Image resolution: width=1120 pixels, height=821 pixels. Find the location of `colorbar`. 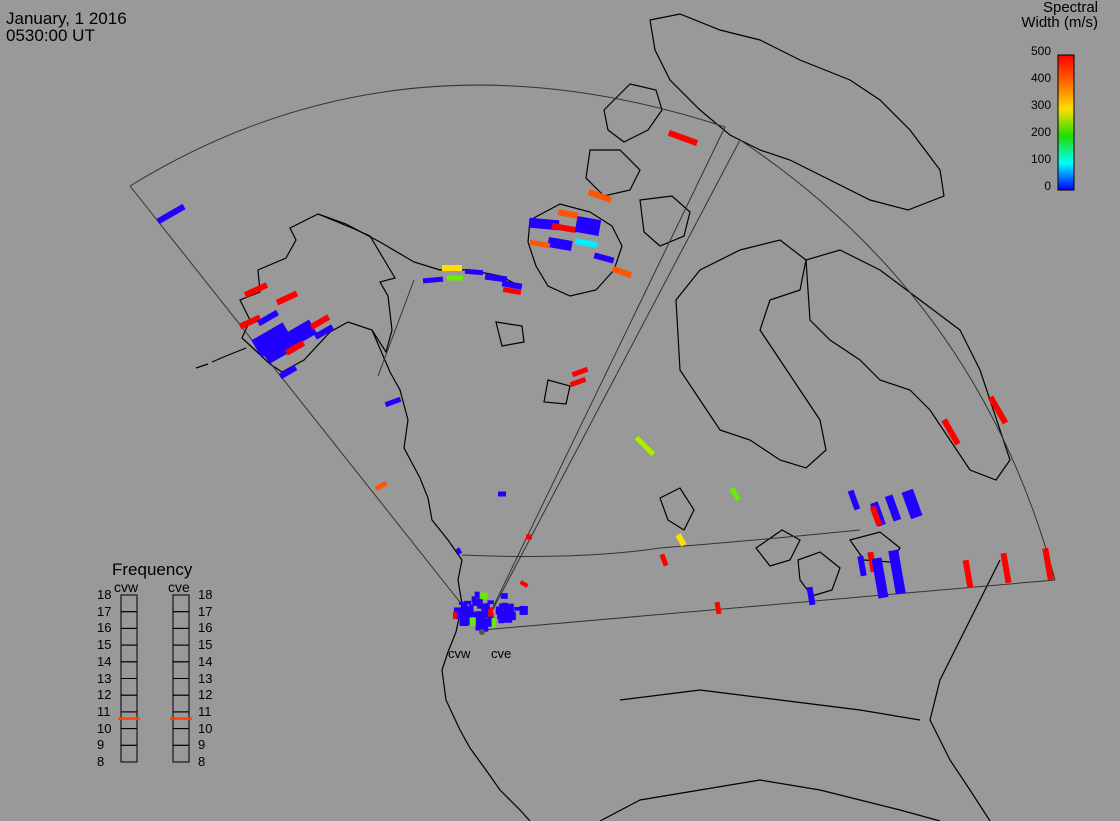

colorbar is located at coordinates (1066, 122).